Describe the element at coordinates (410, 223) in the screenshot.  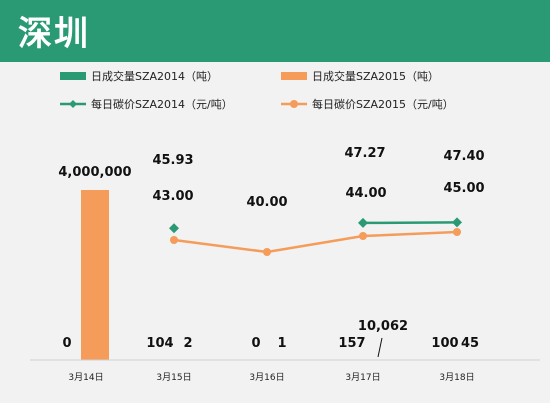
I see `line-price-2014` at that location.